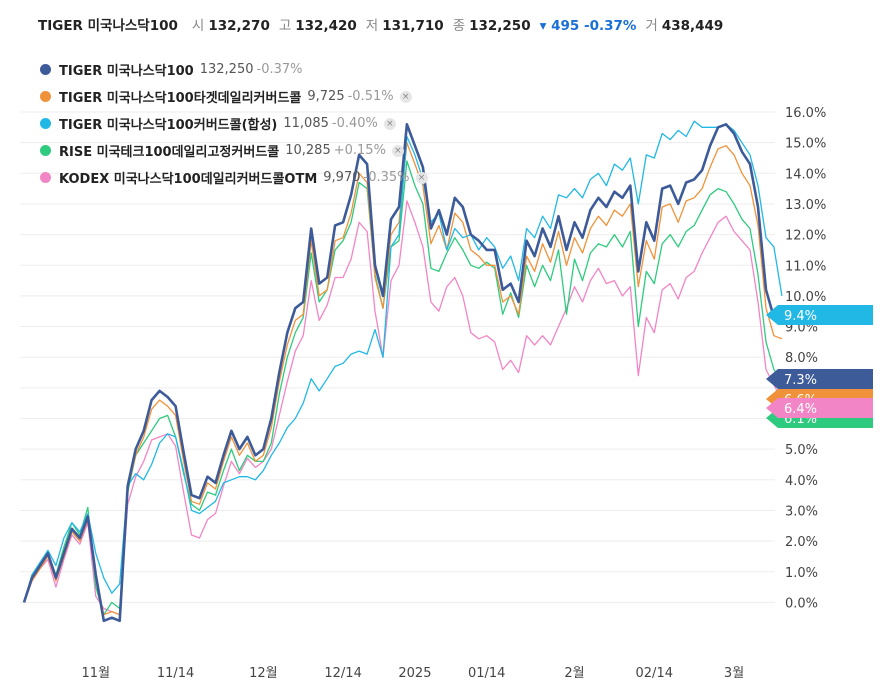 The width and height of the screenshot is (883, 692). Describe the element at coordinates (413, 26) in the screenshot. I see `low-value: 131,710` at that location.